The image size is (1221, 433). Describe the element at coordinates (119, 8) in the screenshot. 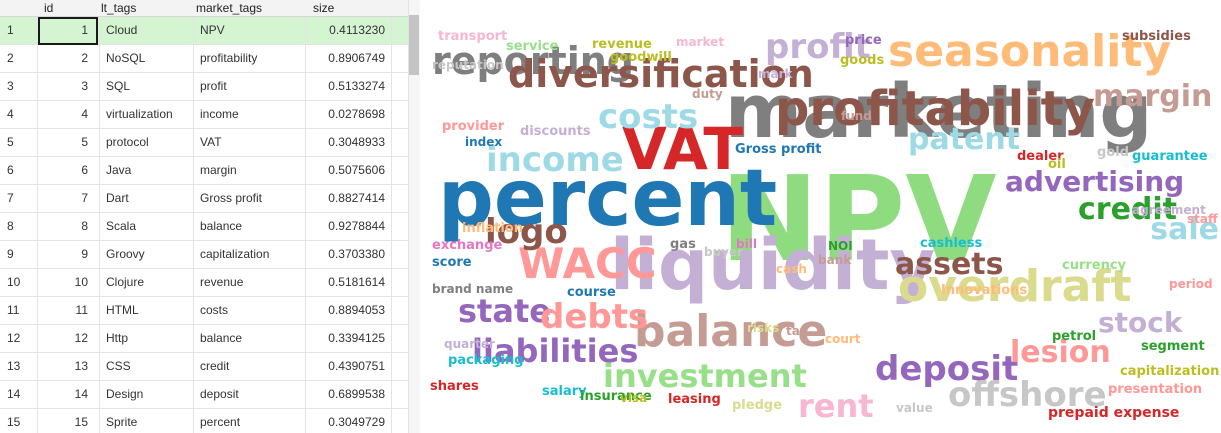

I see `column-header-lt-tags: lt_tags` at that location.